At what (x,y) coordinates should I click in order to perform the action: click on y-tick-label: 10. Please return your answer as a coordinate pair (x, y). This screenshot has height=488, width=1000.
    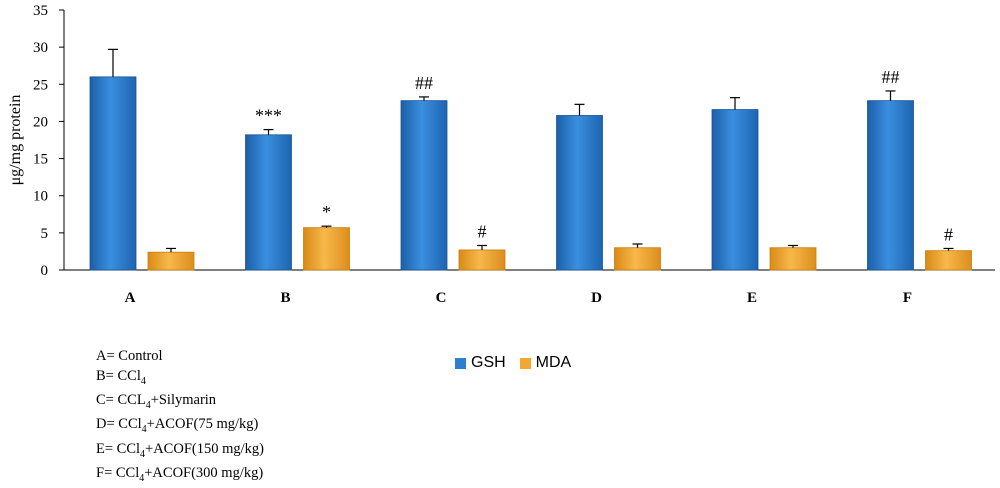
    Looking at the image, I should click on (40, 197).